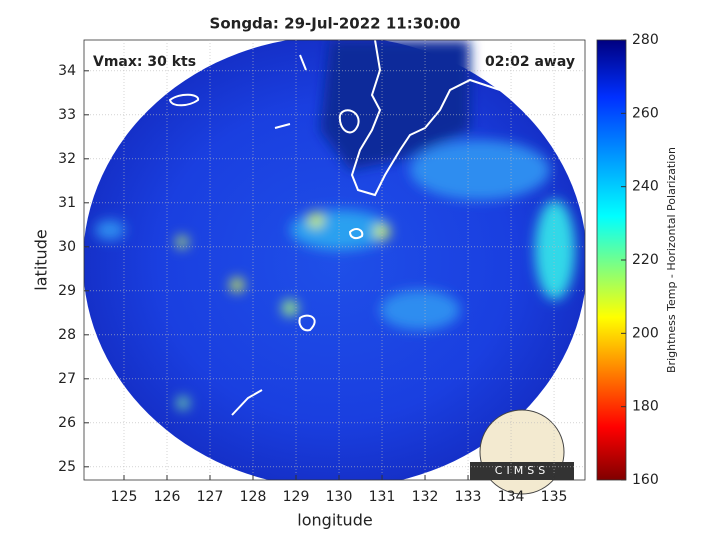  Describe the element at coordinates (645, 113) in the screenshot. I see `colorbar-tick-label: 260` at that location.